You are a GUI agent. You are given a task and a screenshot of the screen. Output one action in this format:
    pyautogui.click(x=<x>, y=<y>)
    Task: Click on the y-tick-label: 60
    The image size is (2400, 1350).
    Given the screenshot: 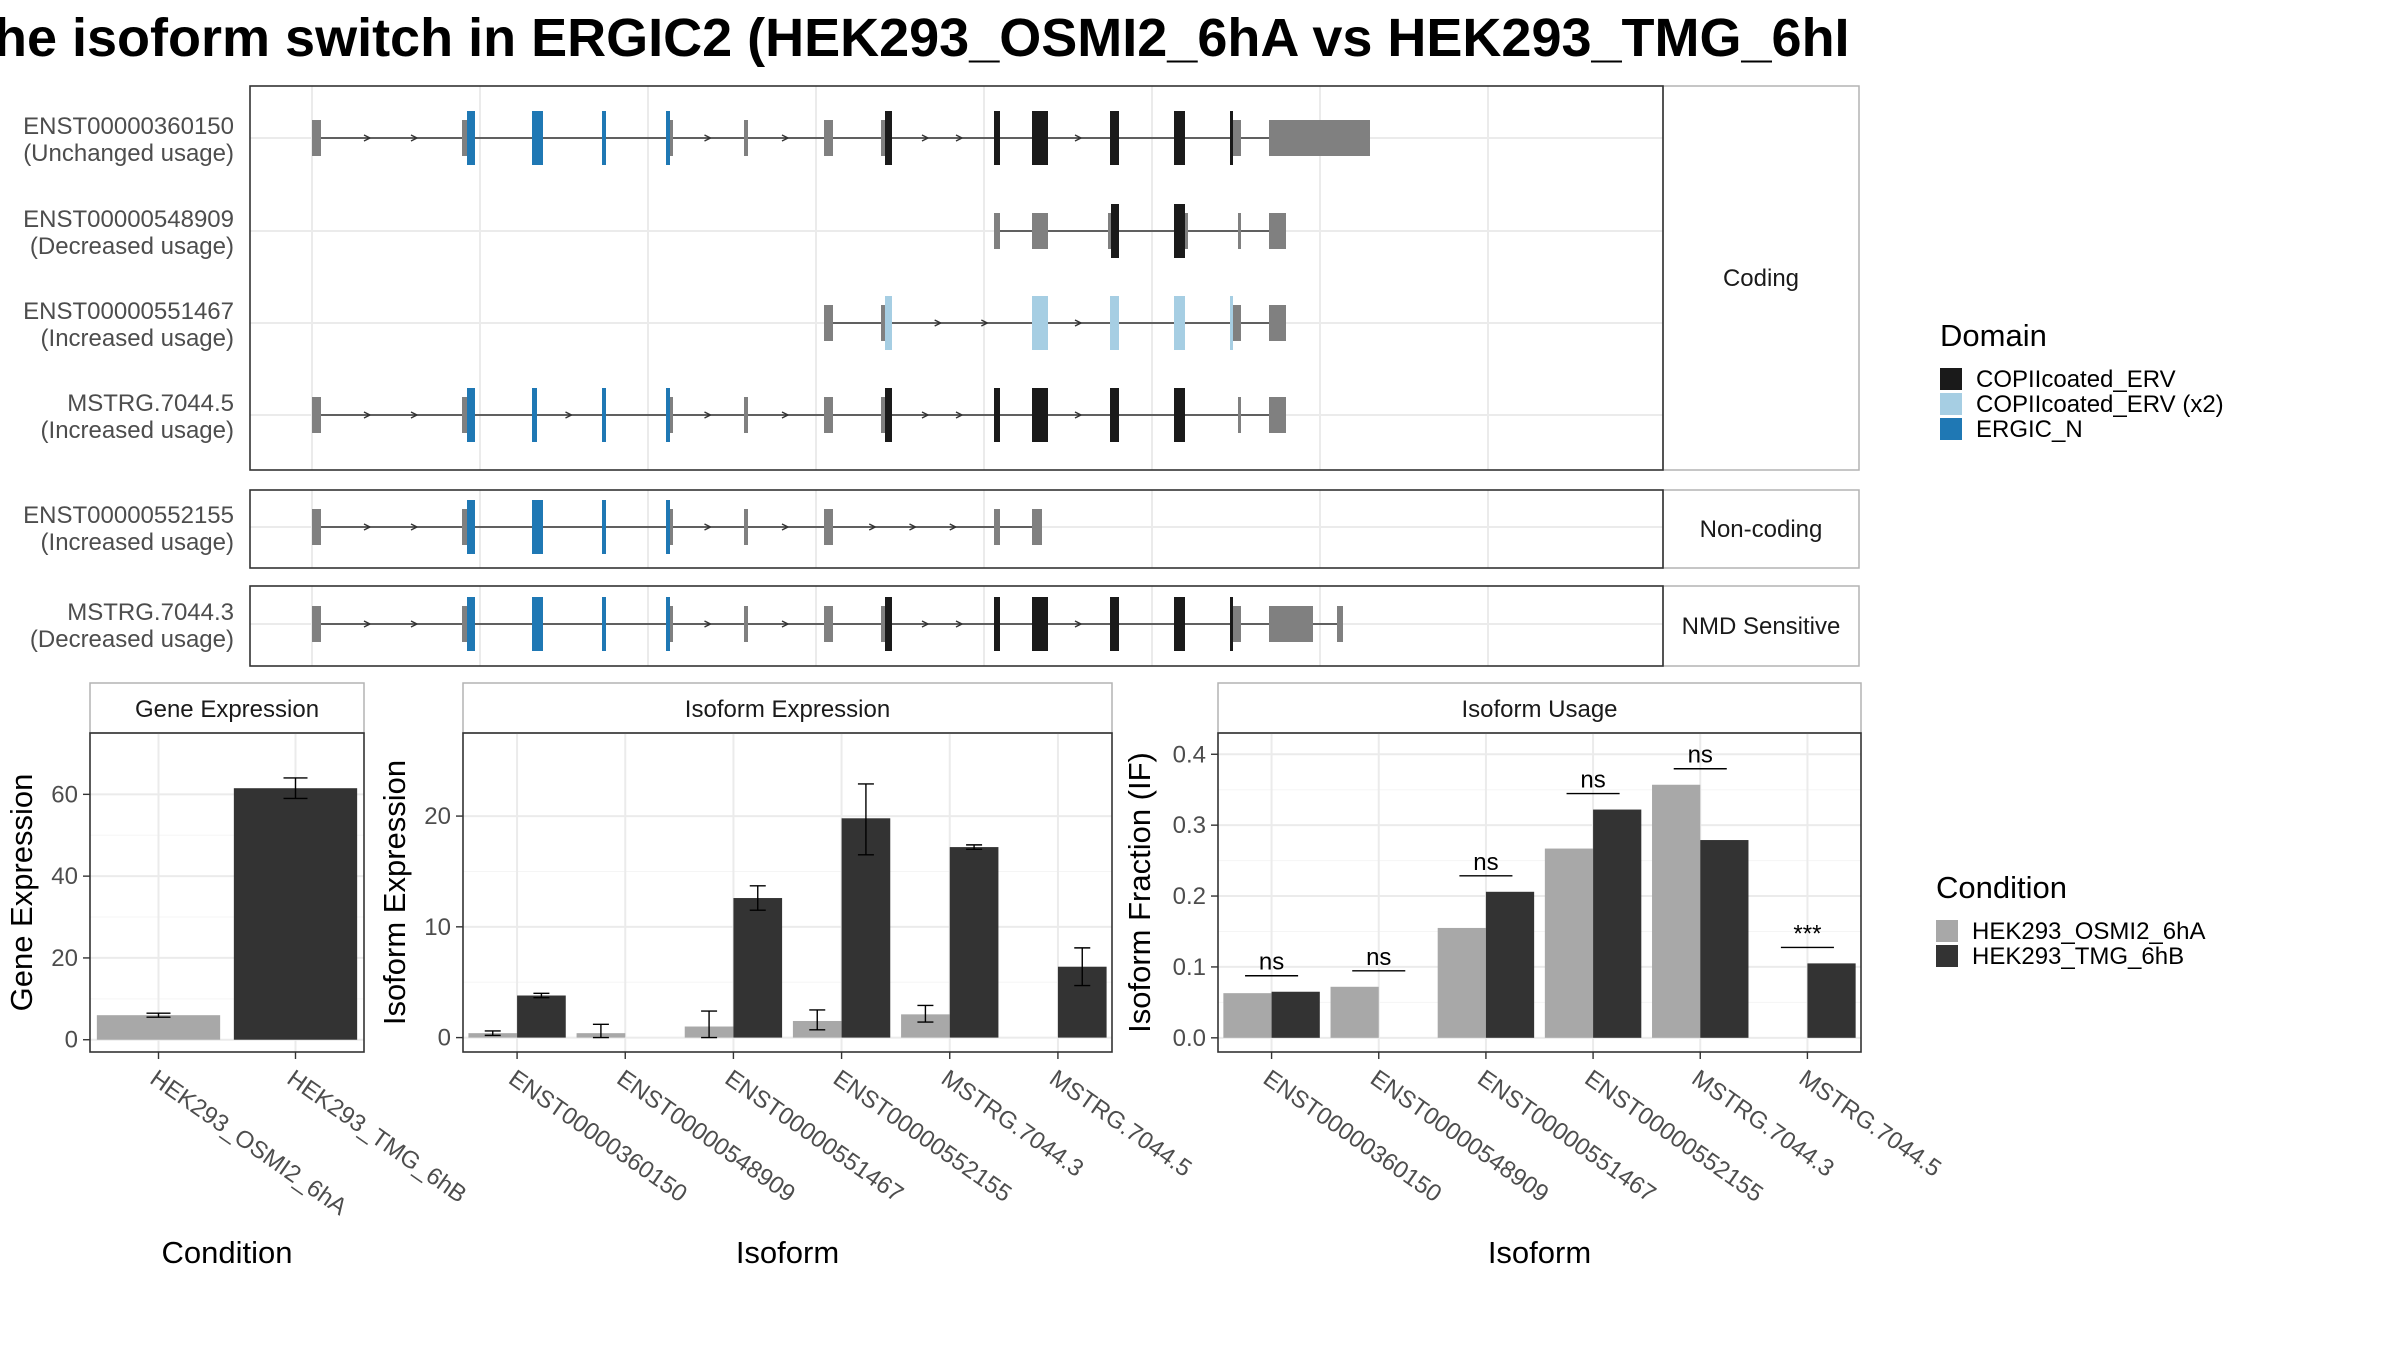 What is the action you would take?
    pyautogui.click(x=64, y=794)
    